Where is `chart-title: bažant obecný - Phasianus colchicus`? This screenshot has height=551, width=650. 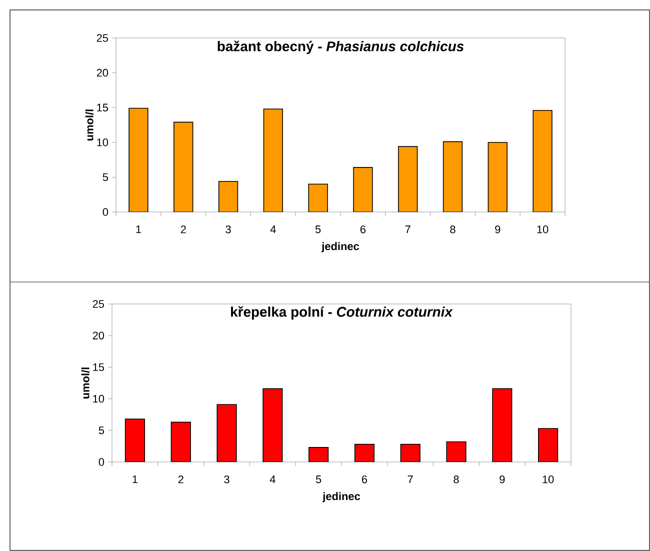
chart-title: bažant obecný - Phasianus colchicus is located at coordinates (341, 47).